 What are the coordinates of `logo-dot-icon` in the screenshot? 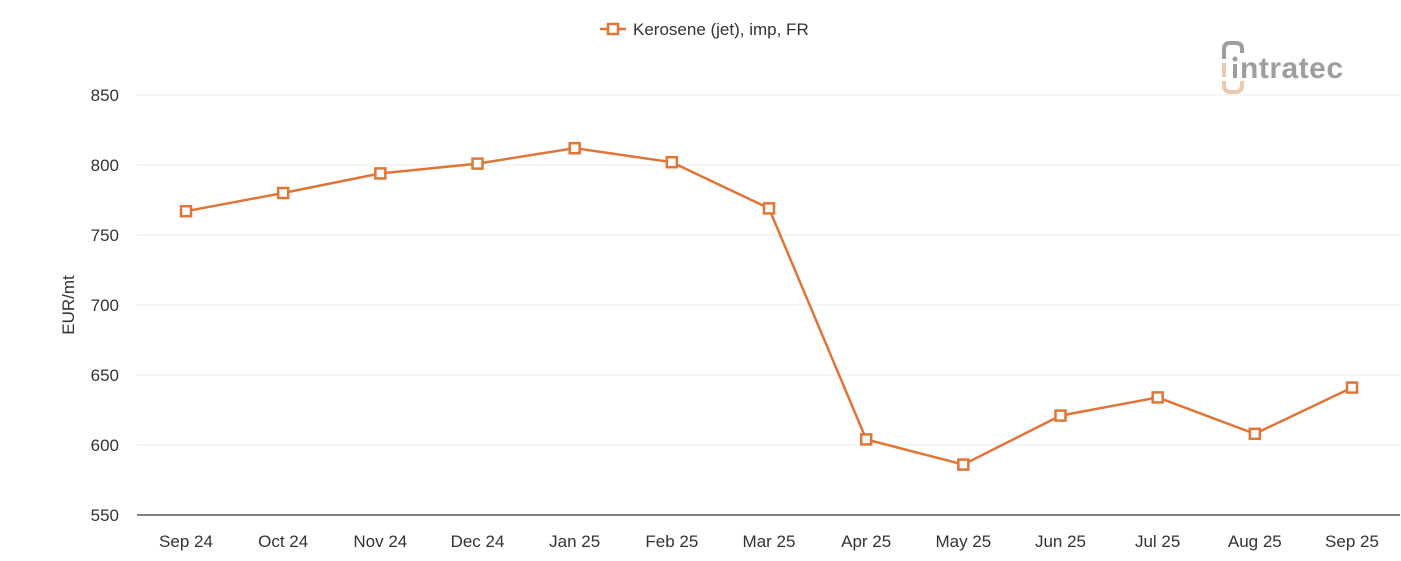 It's located at (1235, 59).